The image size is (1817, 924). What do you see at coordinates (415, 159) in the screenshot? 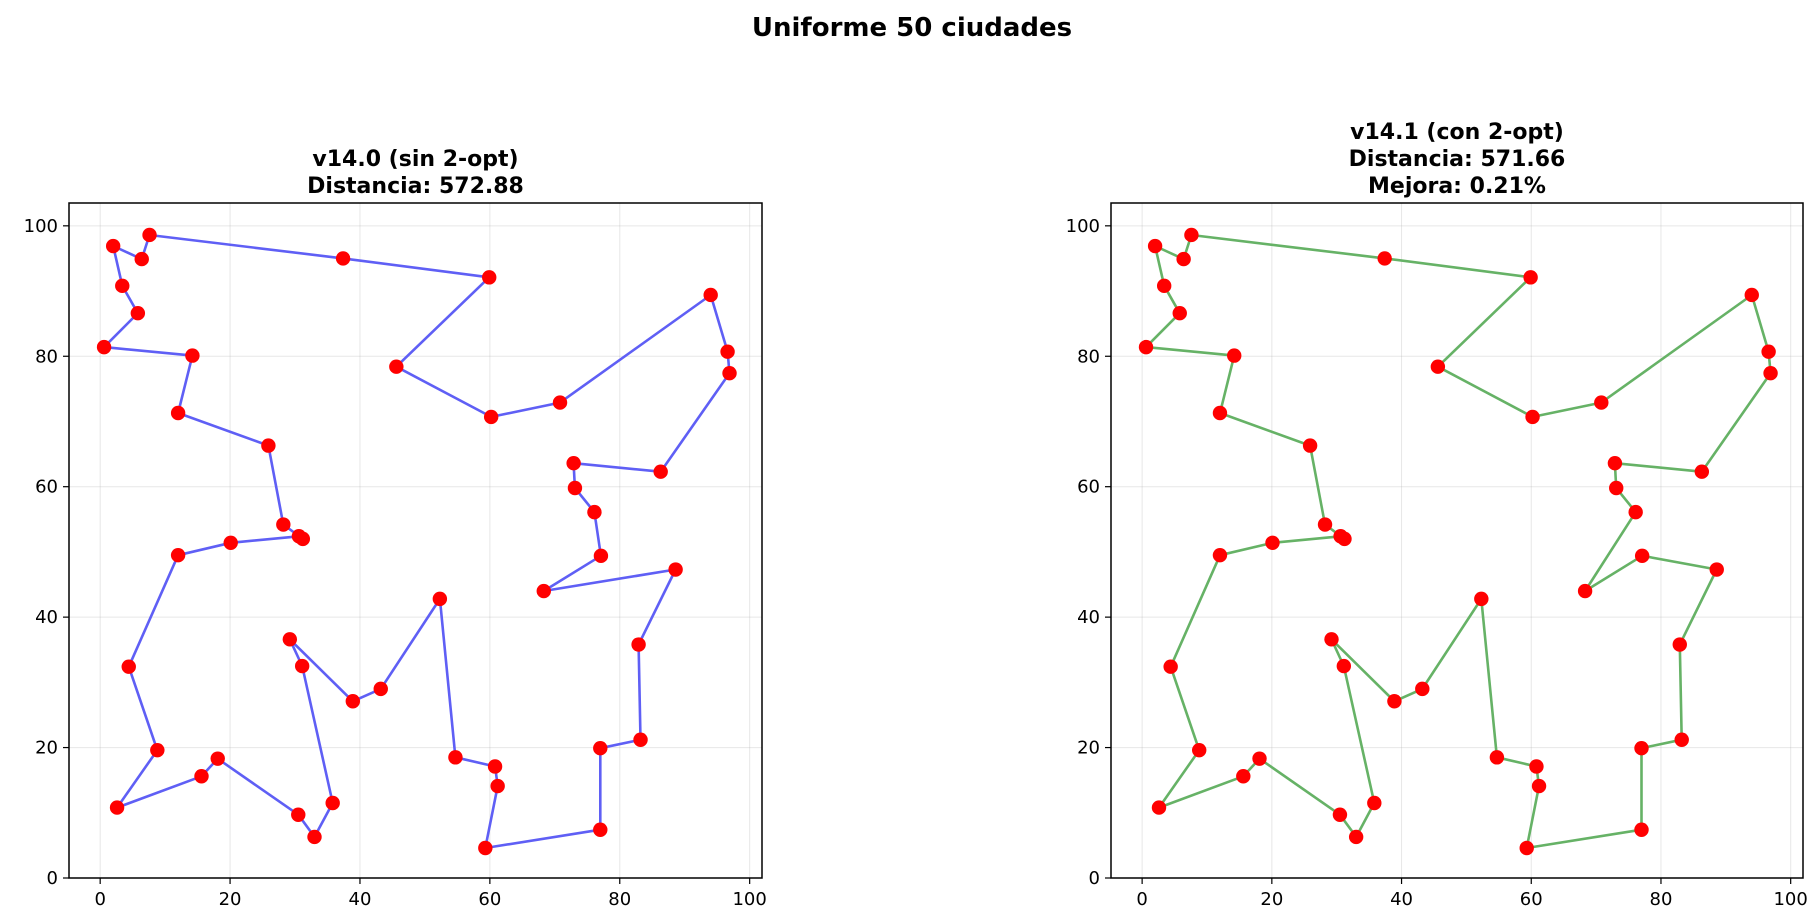
I see `chart-title-line-0: v14.0 (sin 2-opt)` at bounding box center [415, 159].